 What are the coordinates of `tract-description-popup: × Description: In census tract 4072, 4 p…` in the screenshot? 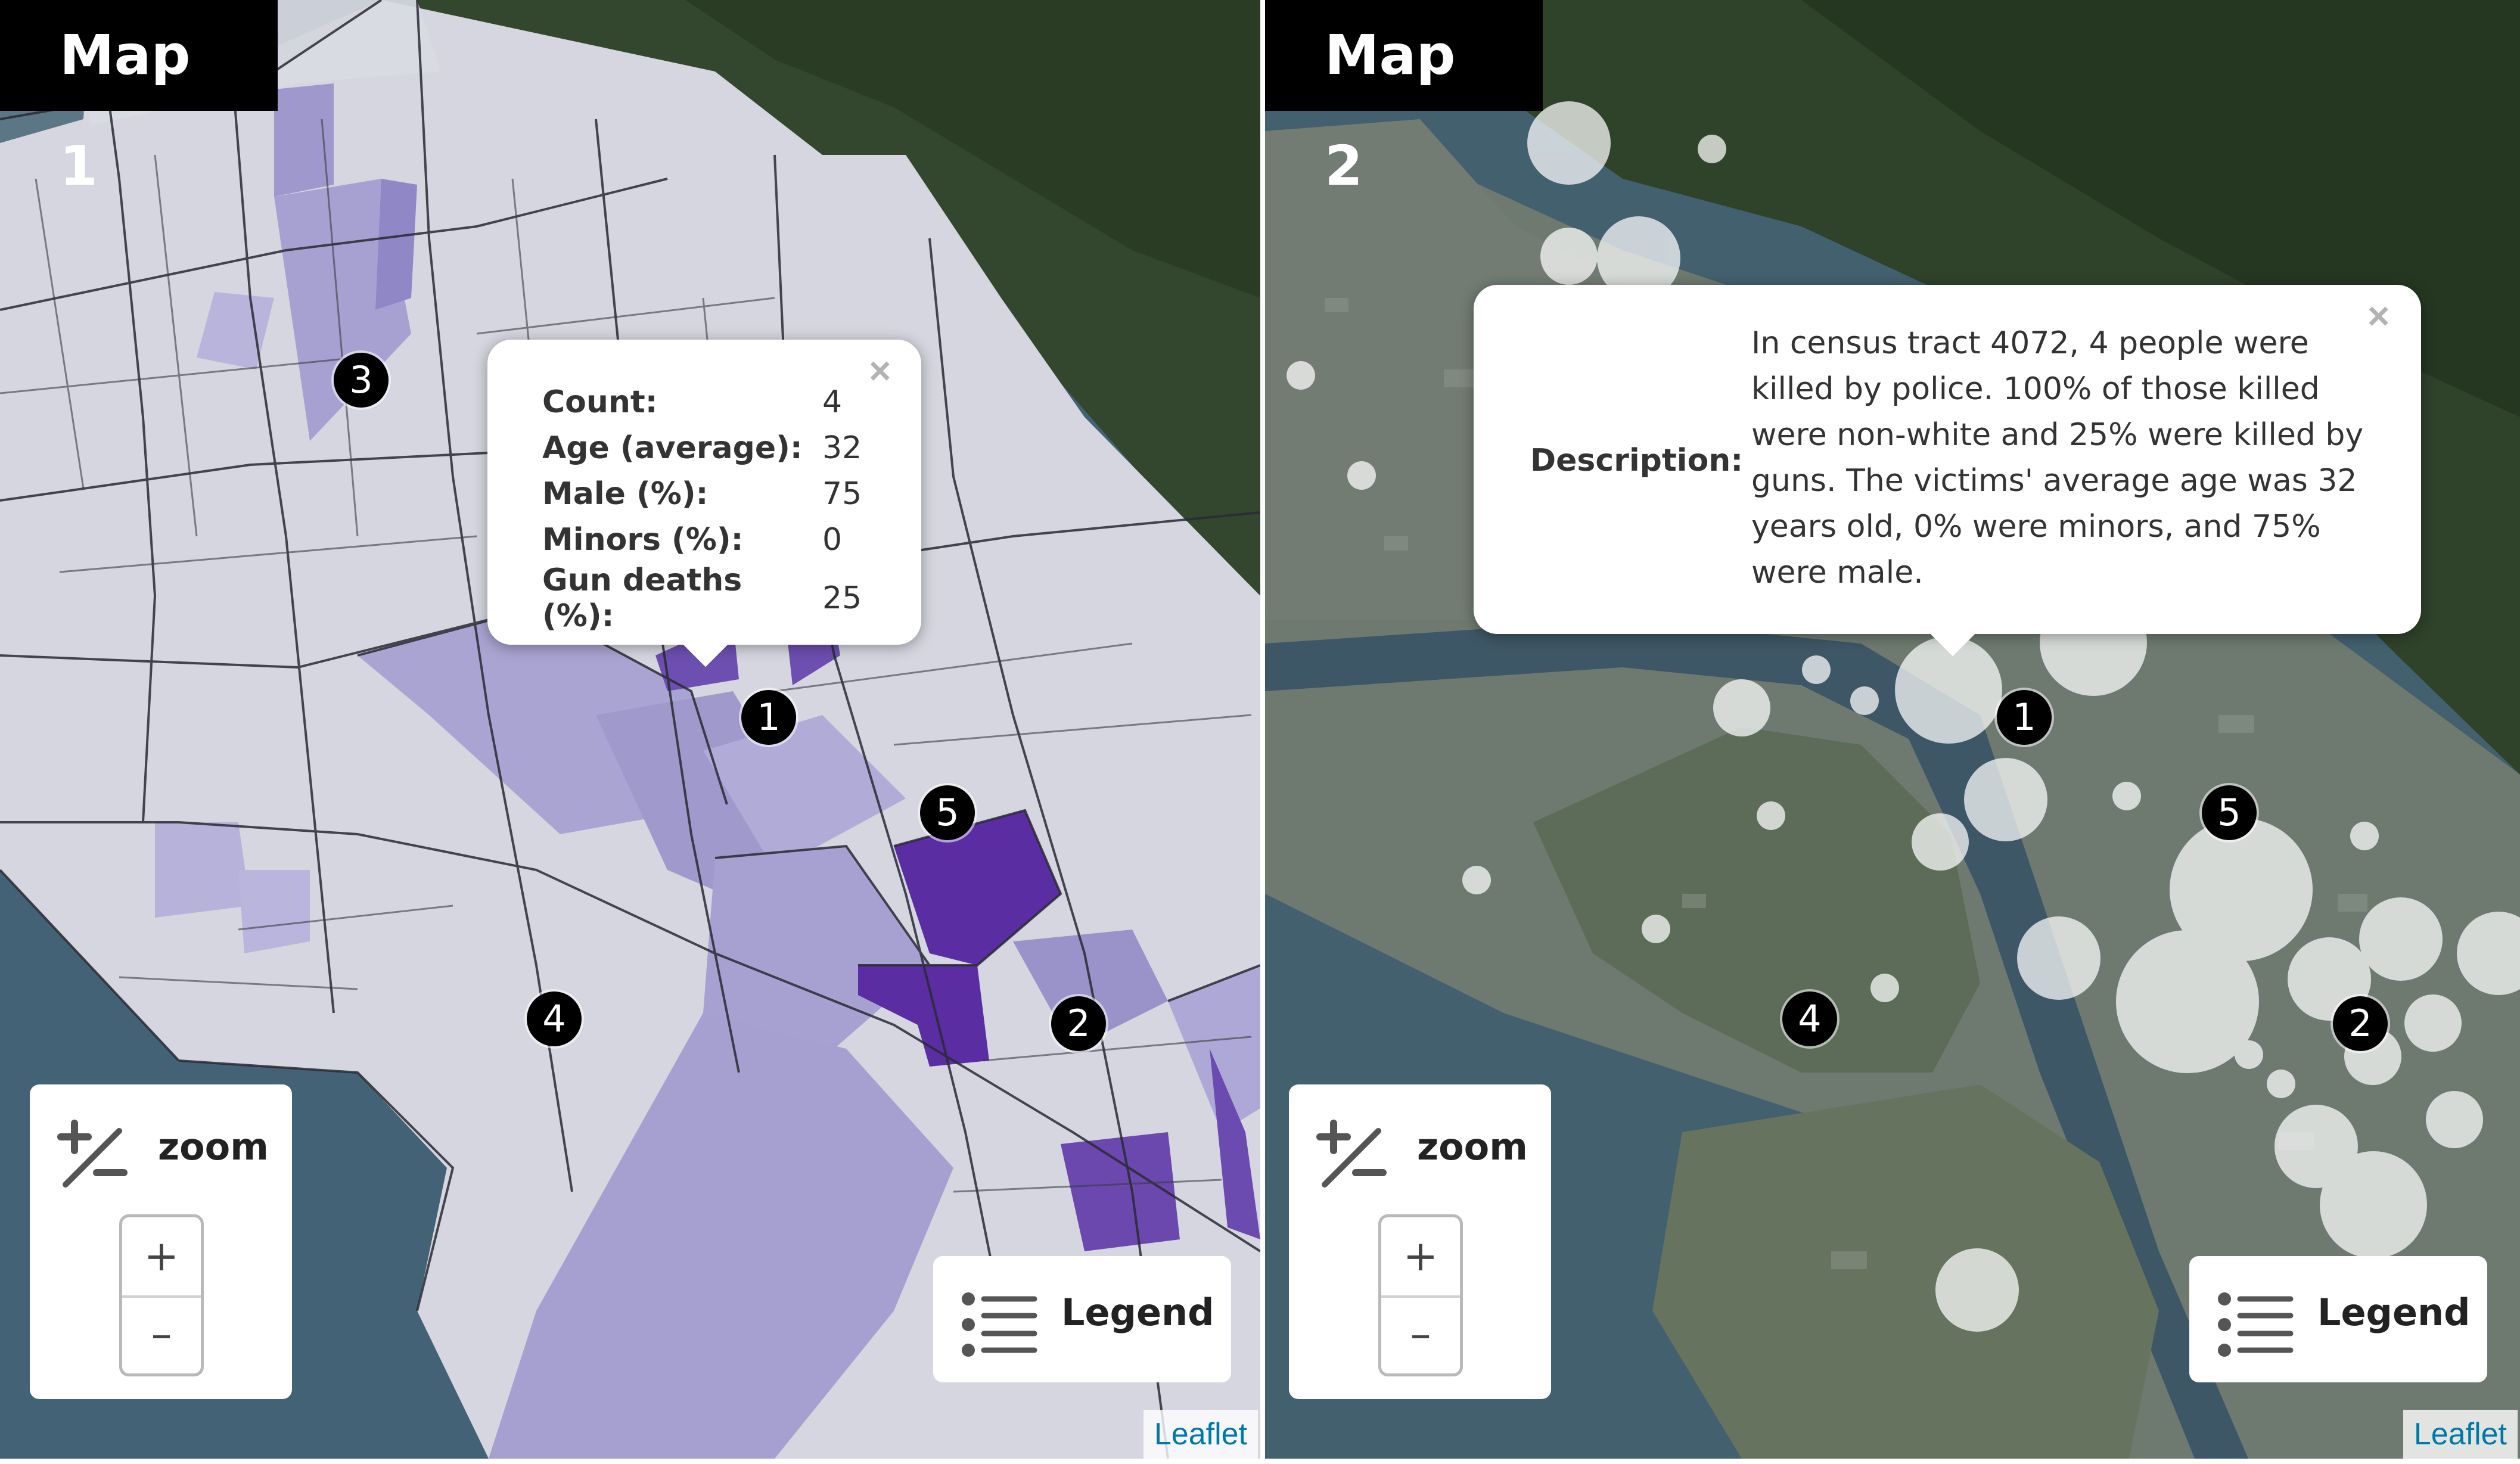 It's located at (1948, 471).